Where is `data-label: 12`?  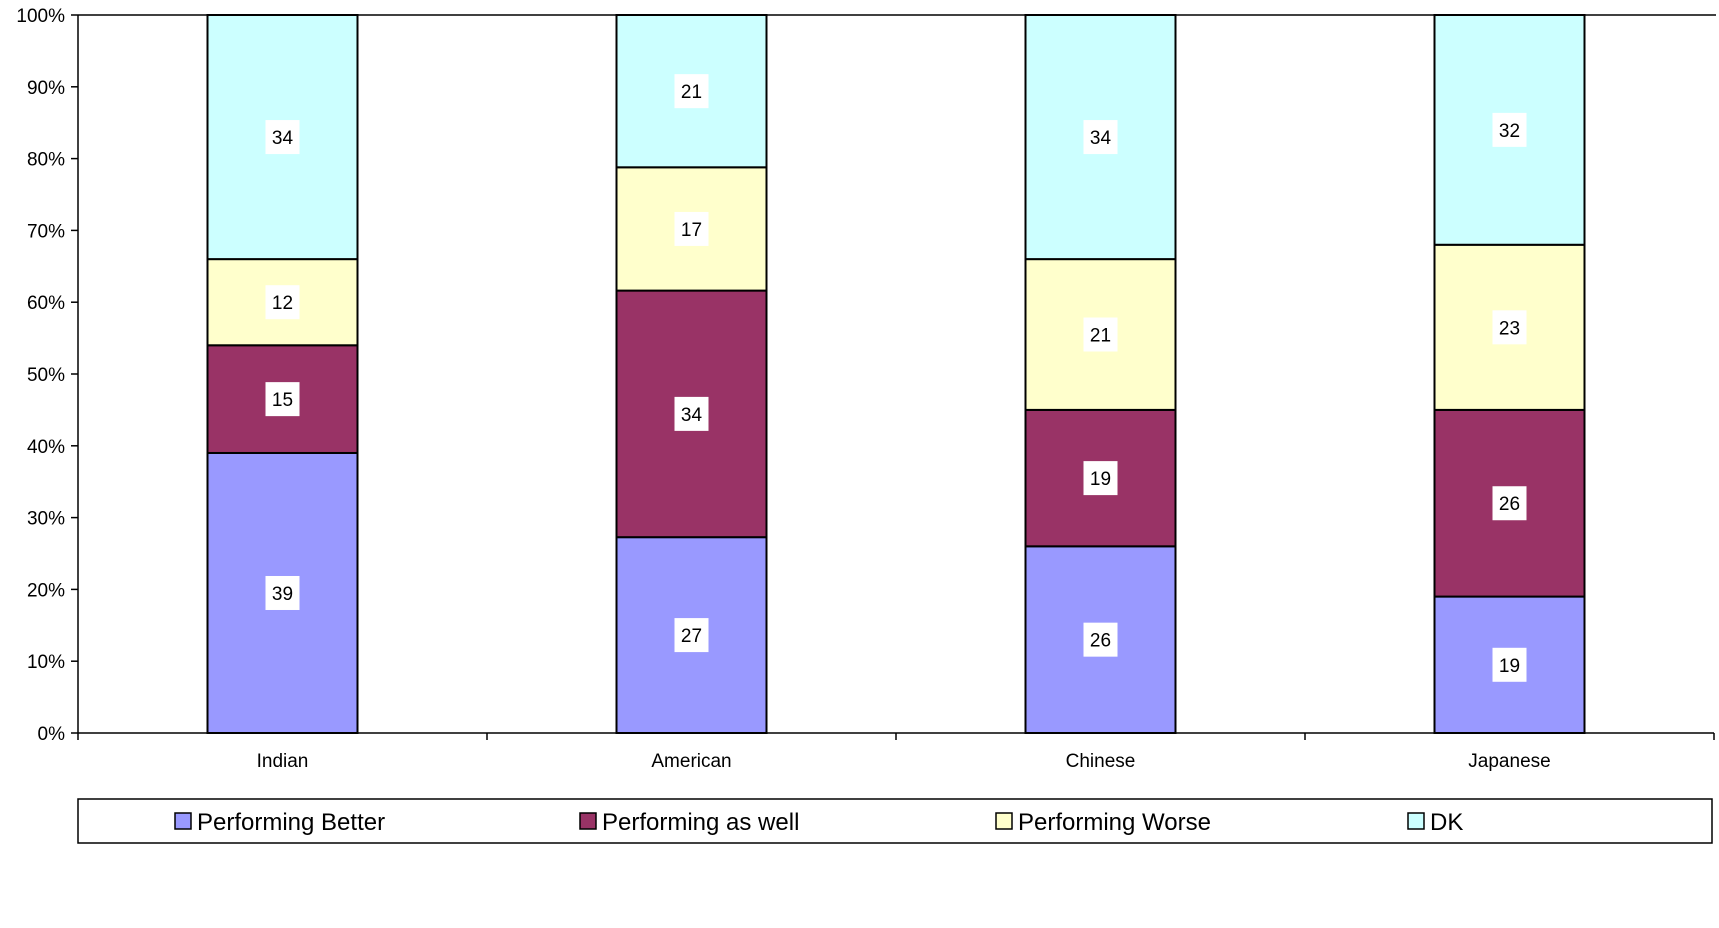
data-label: 12 is located at coordinates (282, 303).